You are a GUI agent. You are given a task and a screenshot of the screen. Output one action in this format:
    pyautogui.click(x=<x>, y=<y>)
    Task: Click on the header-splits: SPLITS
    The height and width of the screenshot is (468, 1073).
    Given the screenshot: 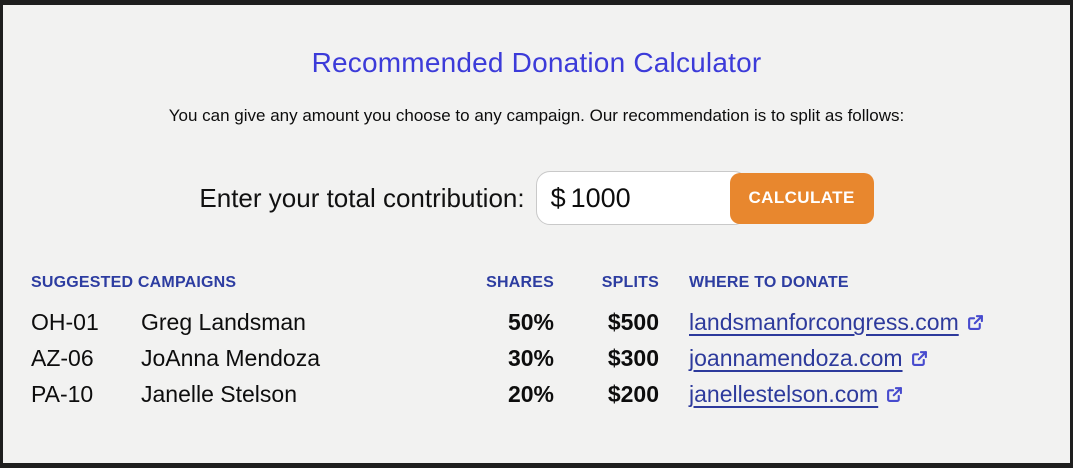 What is the action you would take?
    pyautogui.click(x=630, y=282)
    